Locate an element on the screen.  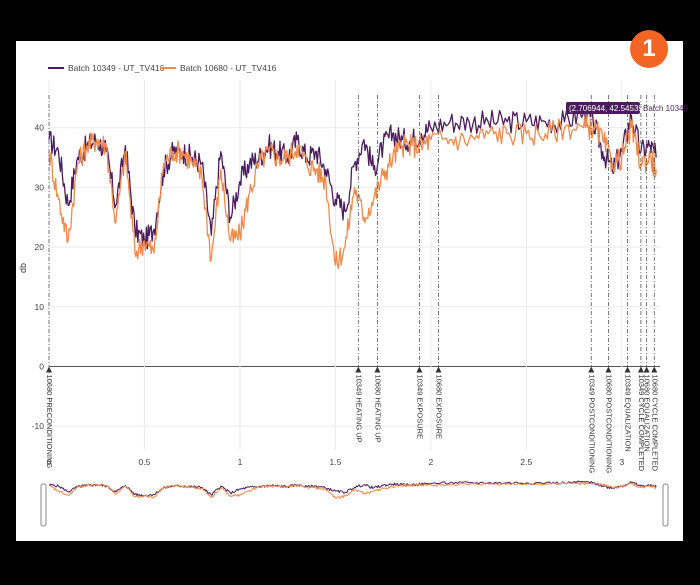
event-label: 10680 EQUALIZATION is located at coordinates (647, 412).